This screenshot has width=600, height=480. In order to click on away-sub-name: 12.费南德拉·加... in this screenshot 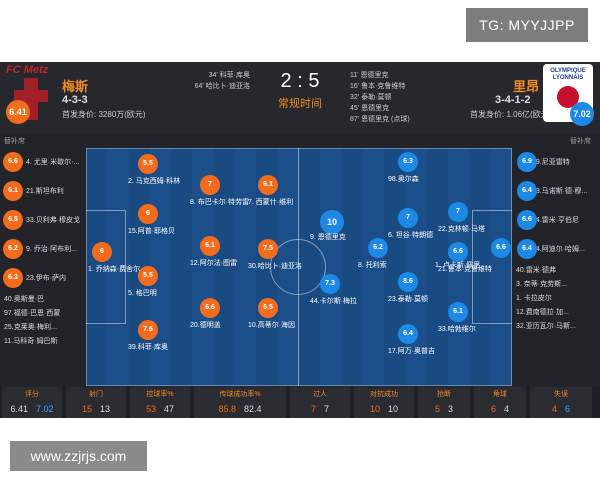, I will do `click(542, 312)`.